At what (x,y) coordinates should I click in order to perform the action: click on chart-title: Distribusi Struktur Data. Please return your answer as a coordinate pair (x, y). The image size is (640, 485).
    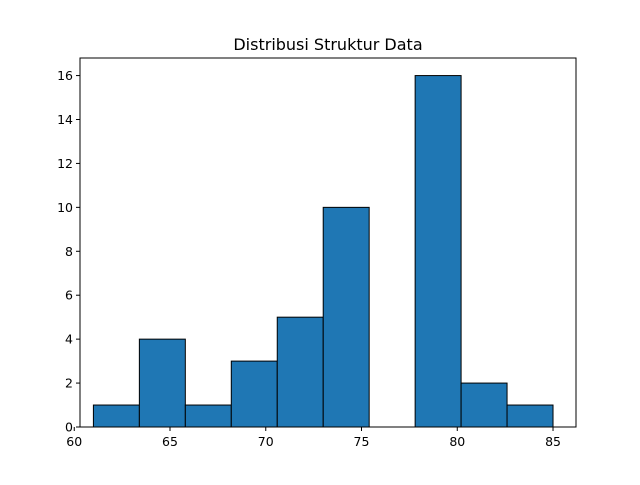
    Looking at the image, I should click on (327, 44).